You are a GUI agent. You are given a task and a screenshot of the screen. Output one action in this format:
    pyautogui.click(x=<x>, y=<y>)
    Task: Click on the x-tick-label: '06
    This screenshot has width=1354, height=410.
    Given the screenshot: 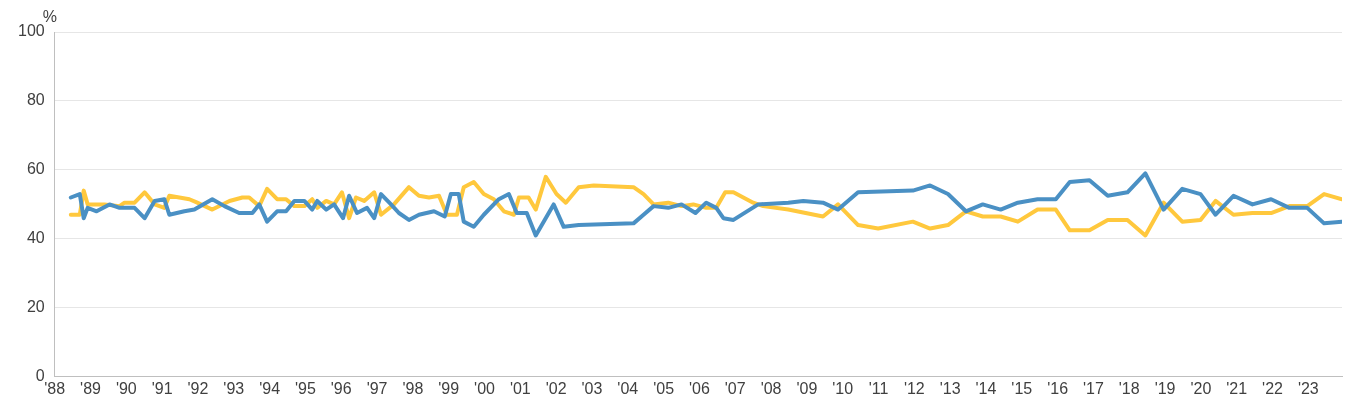 What is the action you would take?
    pyautogui.click(x=699, y=388)
    